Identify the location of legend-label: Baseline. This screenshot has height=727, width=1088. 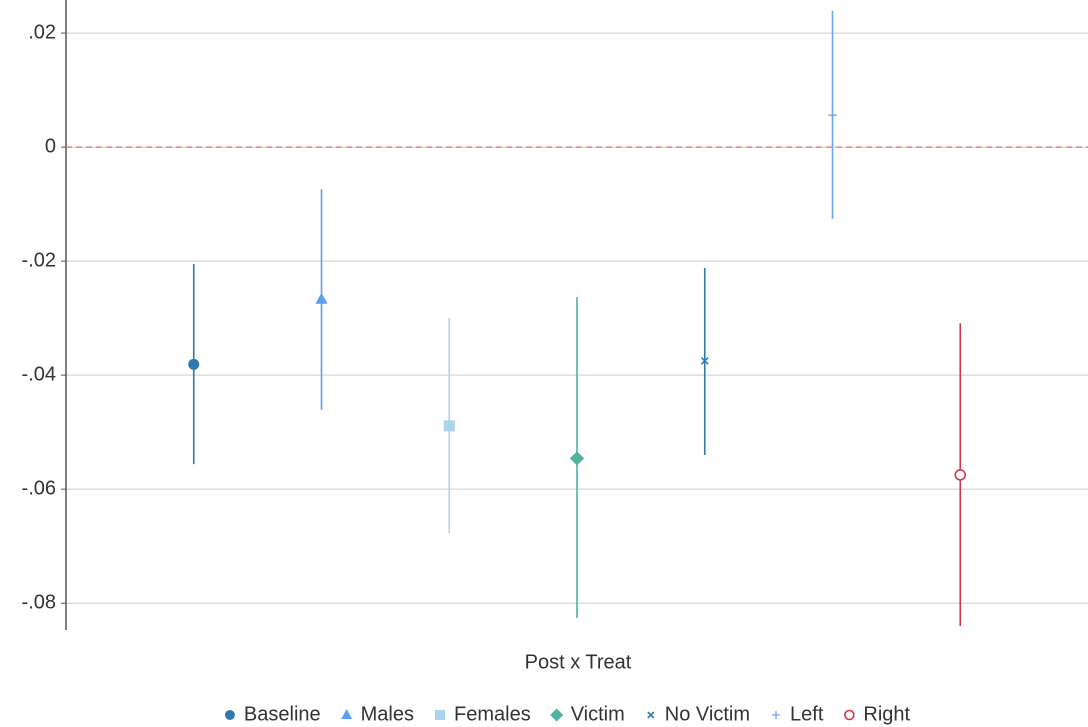
(282, 714).